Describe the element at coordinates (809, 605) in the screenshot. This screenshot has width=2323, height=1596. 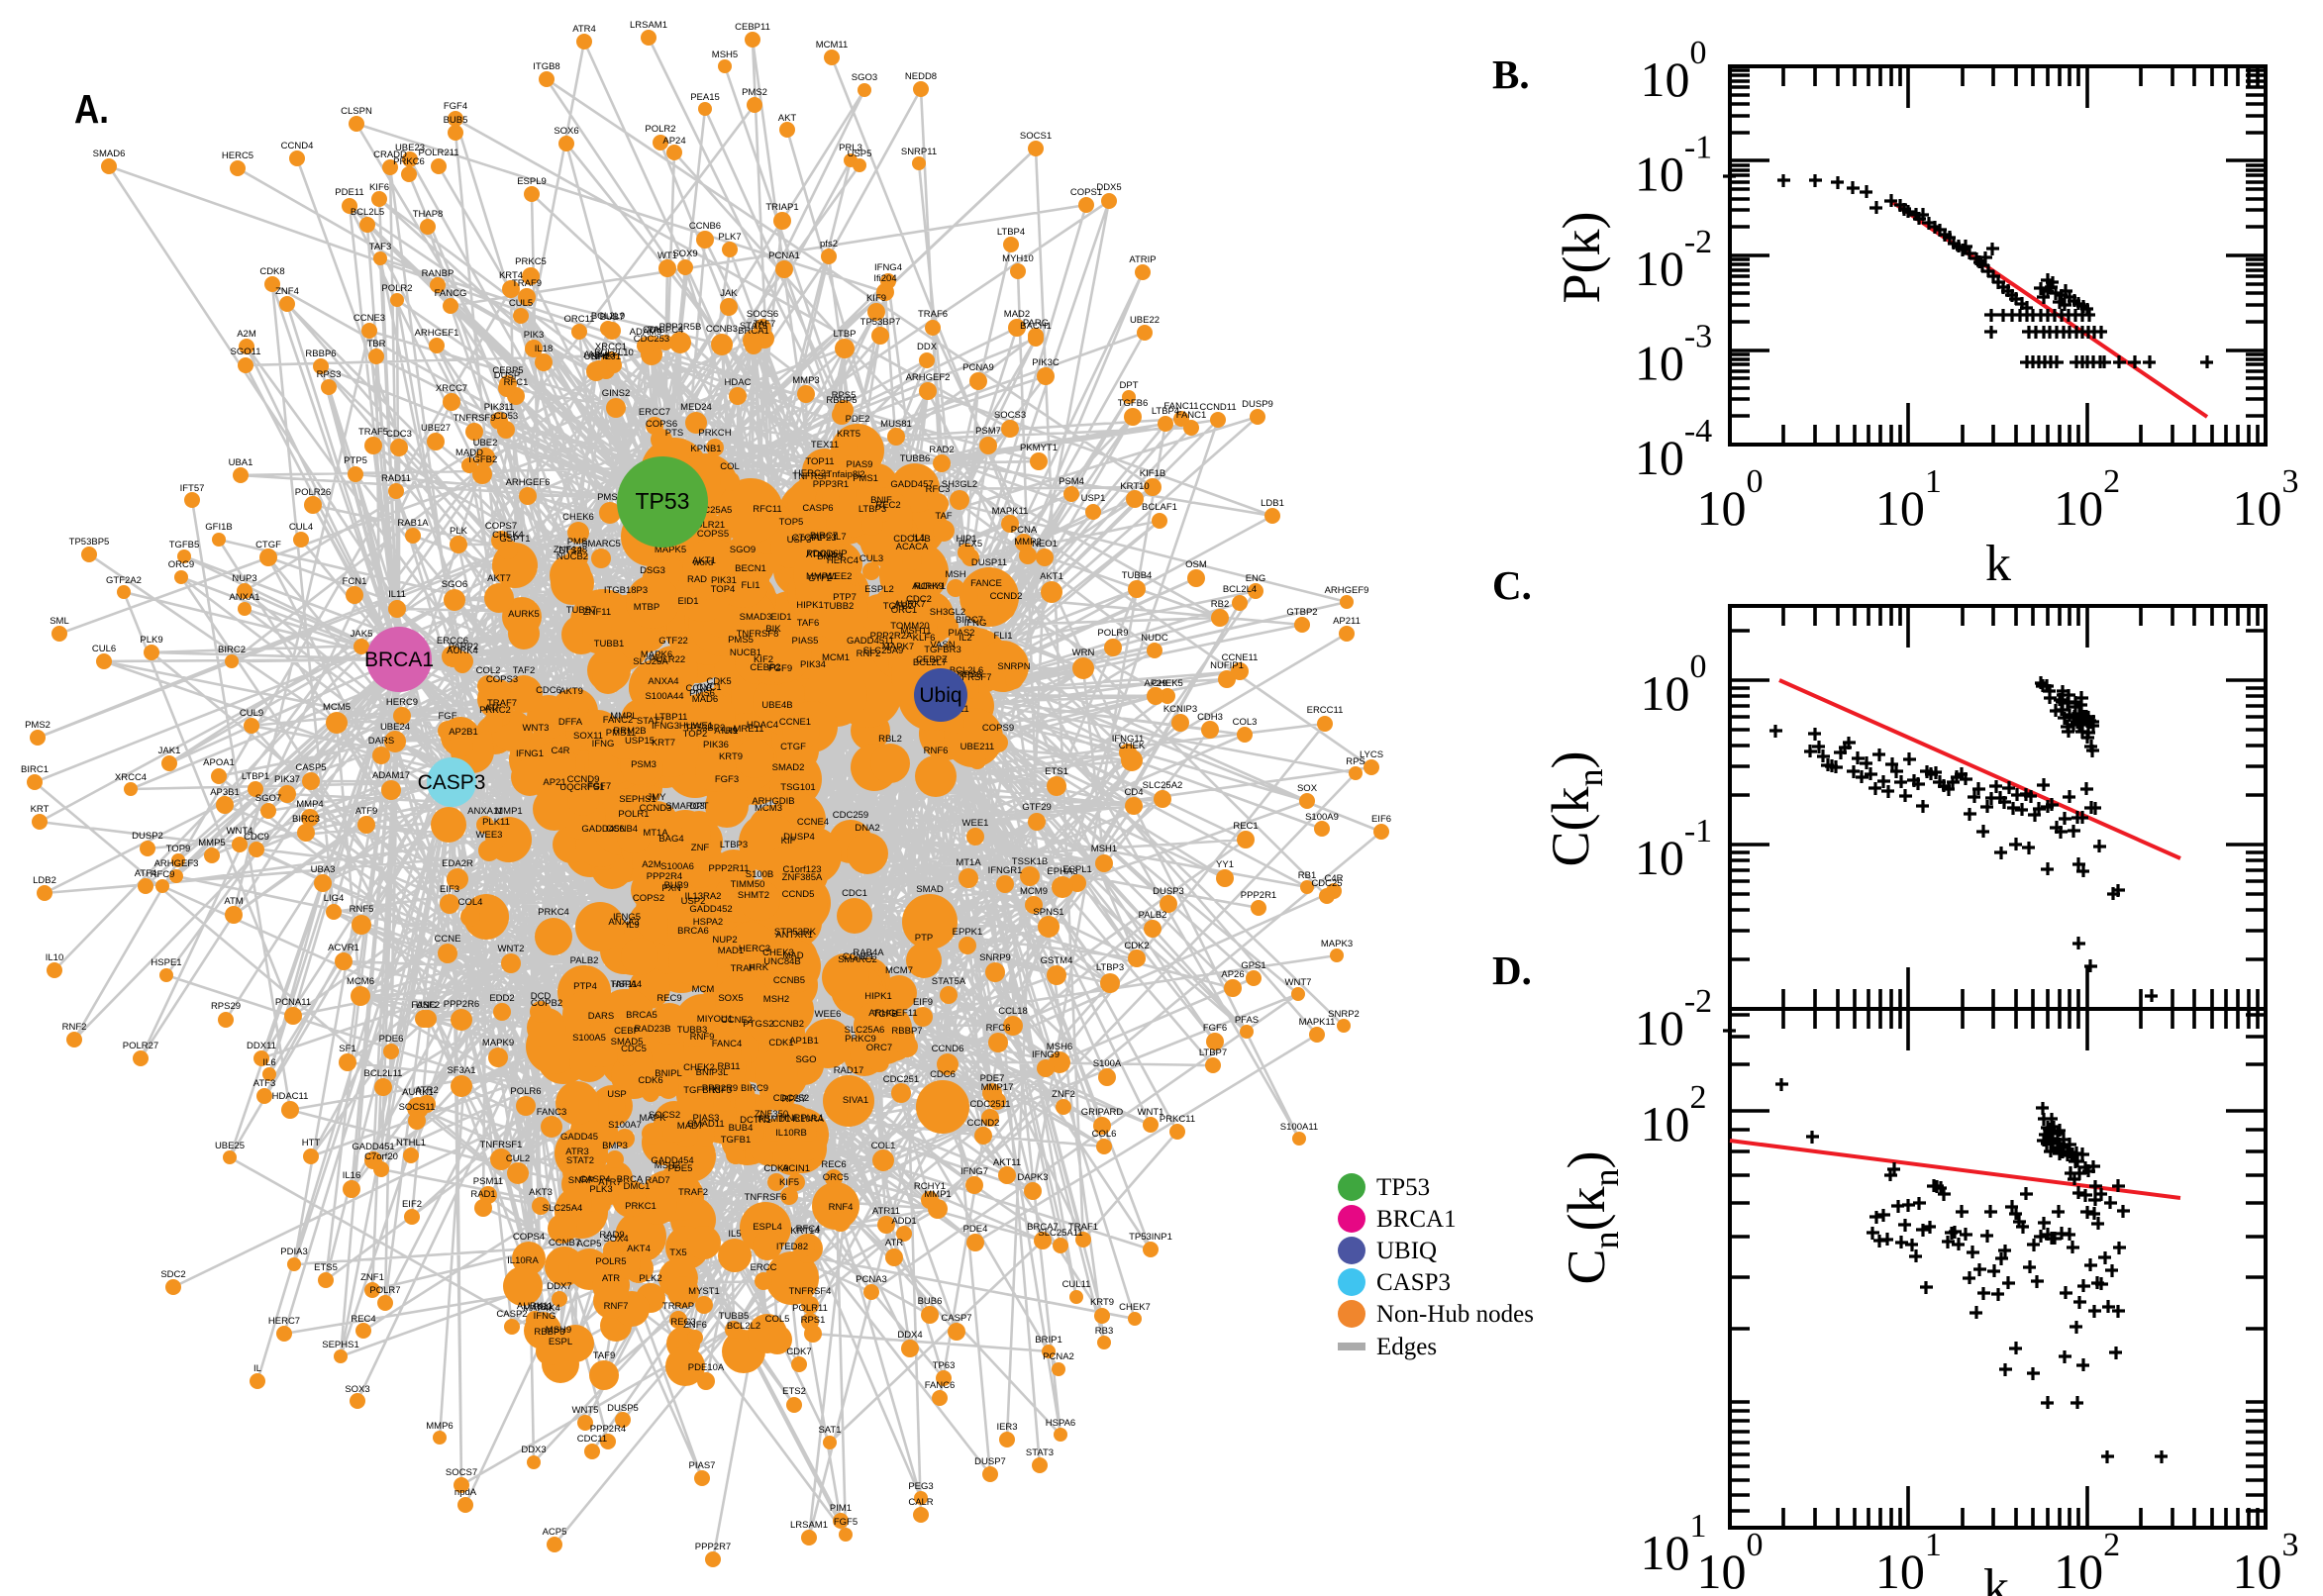
I see `svg-text: HIPK1` at that location.